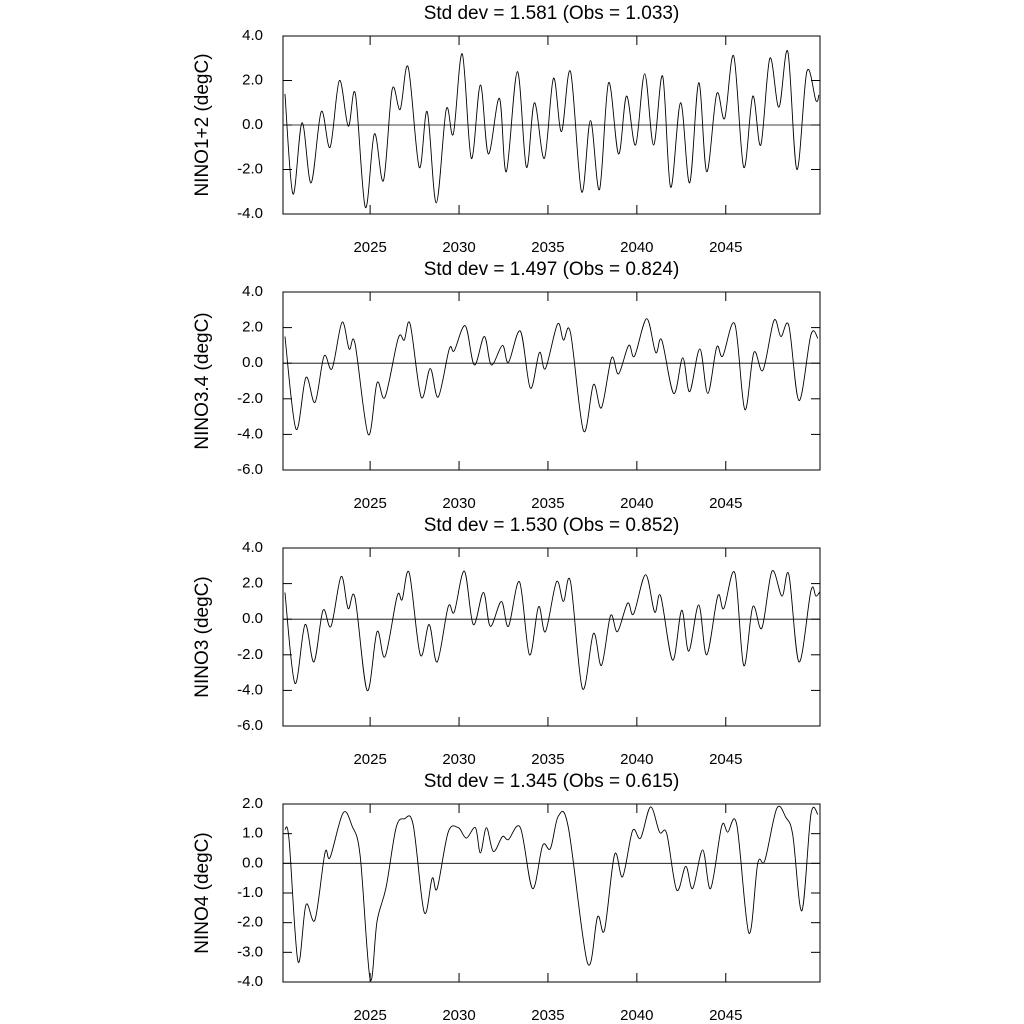 This screenshot has height=1024, width=1024. What do you see at coordinates (552, 269) in the screenshot?
I see `chart-title: Std dev = 1.497 (Obs = 0.824)` at bounding box center [552, 269].